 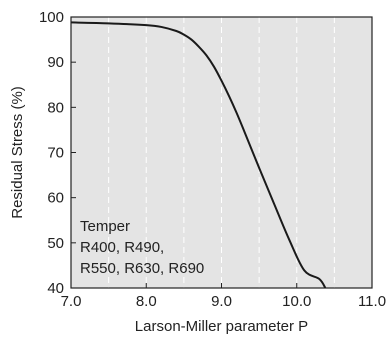 What do you see at coordinates (221, 326) in the screenshot?
I see `x-axis-title: Larson-Miller parameter P` at bounding box center [221, 326].